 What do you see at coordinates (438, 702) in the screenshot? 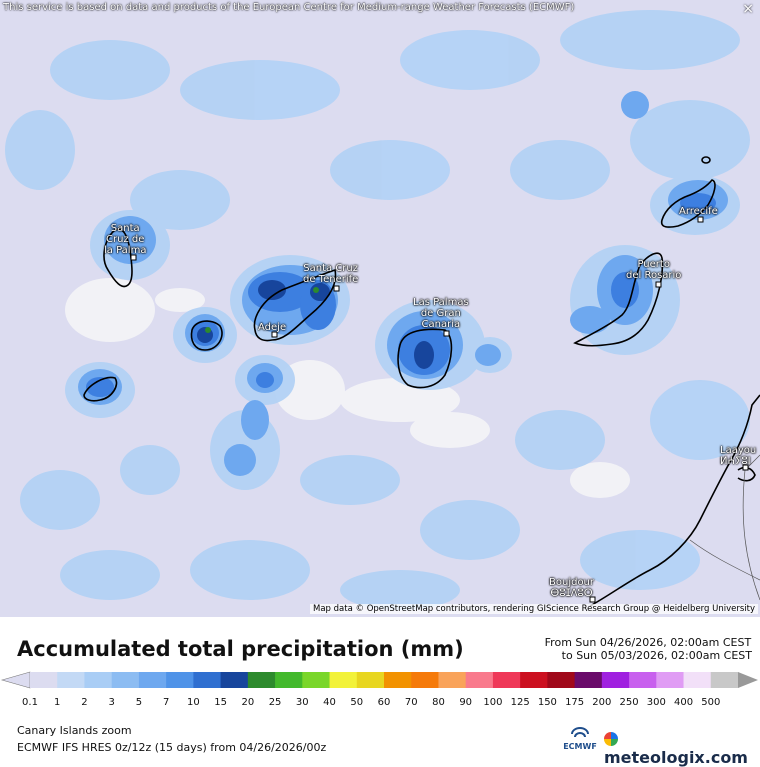
I see `colorbar-tick-label: 80` at bounding box center [438, 702].